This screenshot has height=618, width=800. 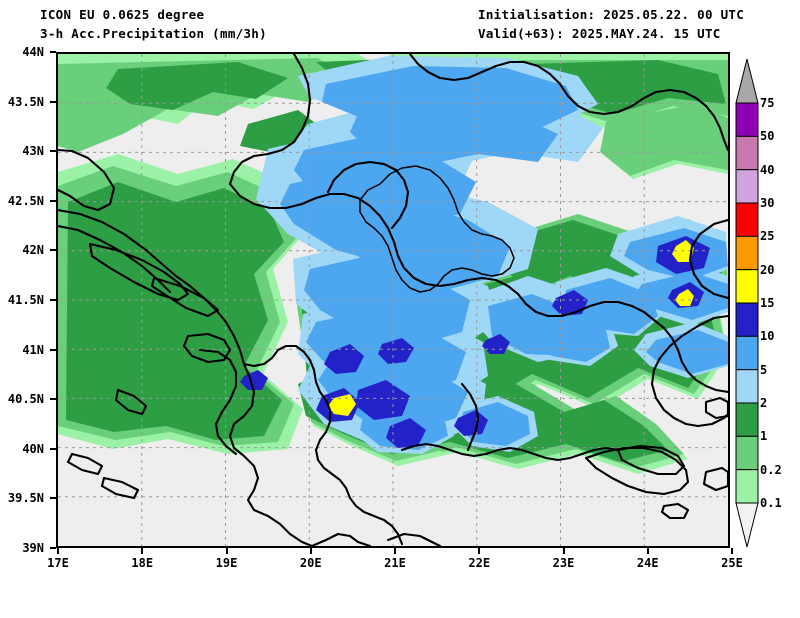 I want to click on field-title: 3-h Acc.Precipitation (mm/3h), so click(x=153, y=33).